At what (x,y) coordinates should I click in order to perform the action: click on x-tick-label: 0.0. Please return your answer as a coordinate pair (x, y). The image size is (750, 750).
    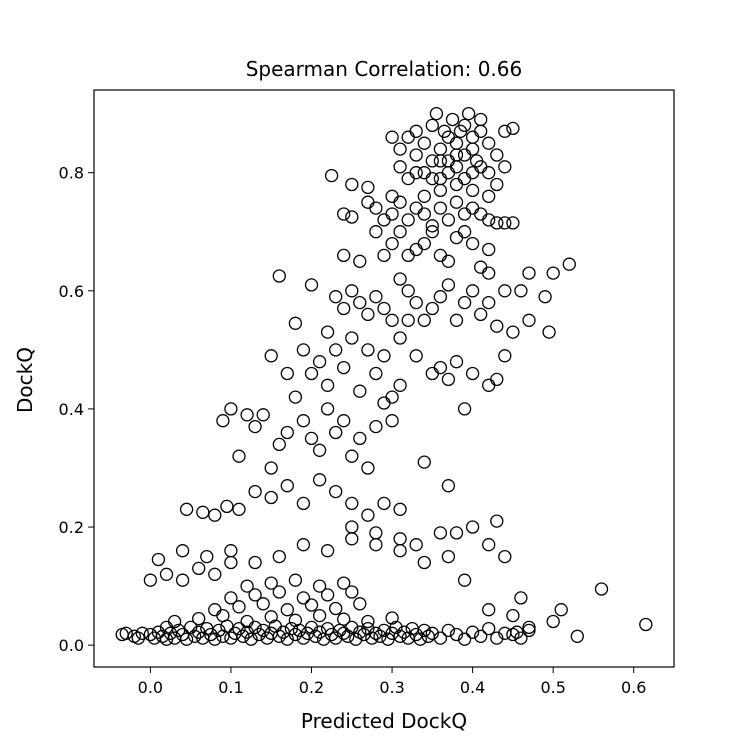
    Looking at the image, I should click on (150, 687).